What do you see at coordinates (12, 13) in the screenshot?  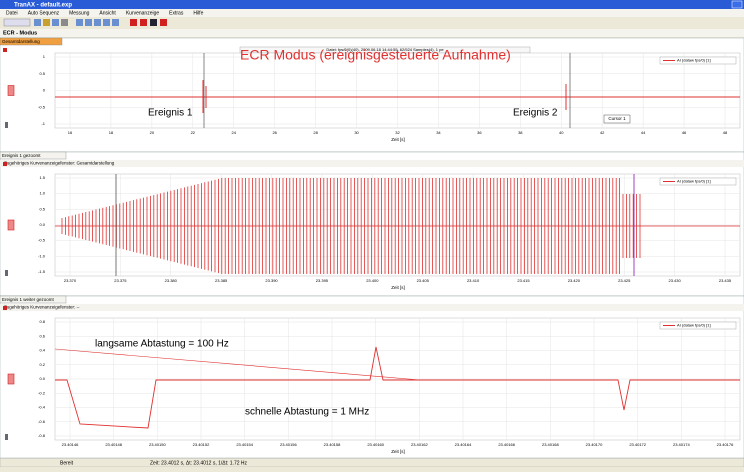 I see `menu-item: Datei` at bounding box center [12, 13].